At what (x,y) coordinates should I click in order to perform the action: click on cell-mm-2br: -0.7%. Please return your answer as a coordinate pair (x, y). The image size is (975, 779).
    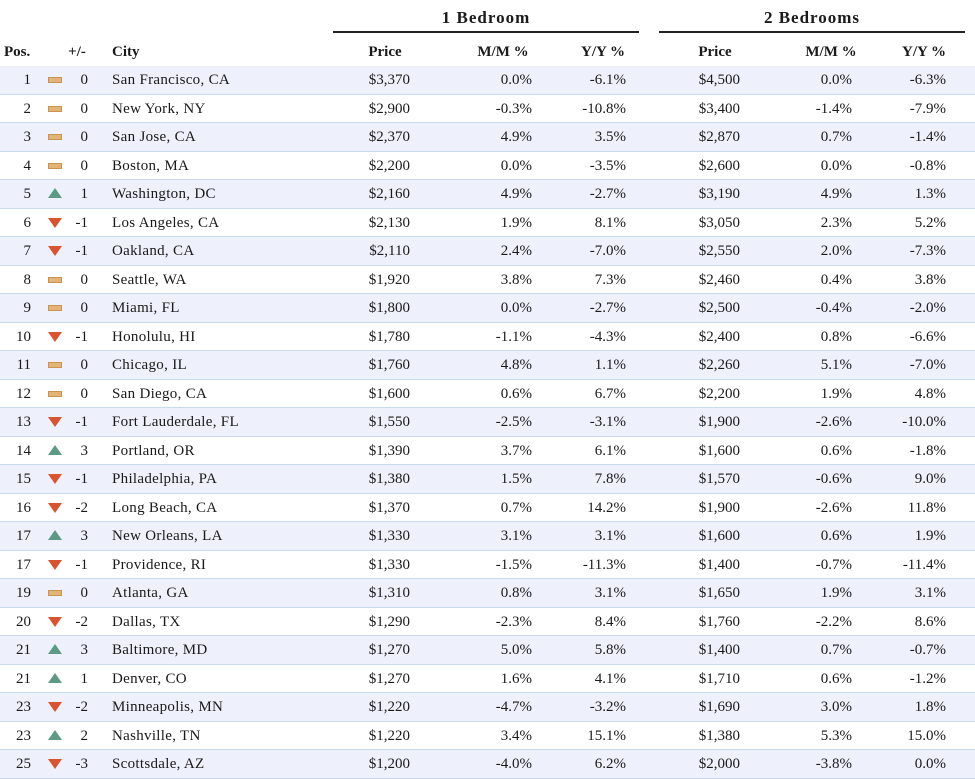
    Looking at the image, I should click on (833, 564).